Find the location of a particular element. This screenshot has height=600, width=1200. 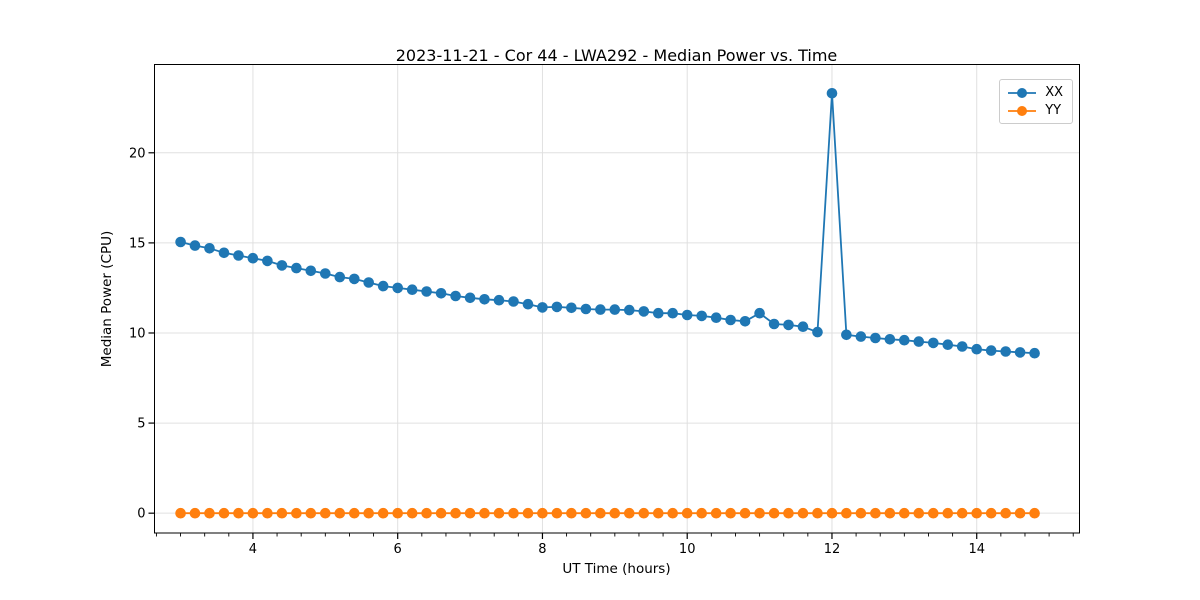

x-tick-label: 12 is located at coordinates (832, 549).